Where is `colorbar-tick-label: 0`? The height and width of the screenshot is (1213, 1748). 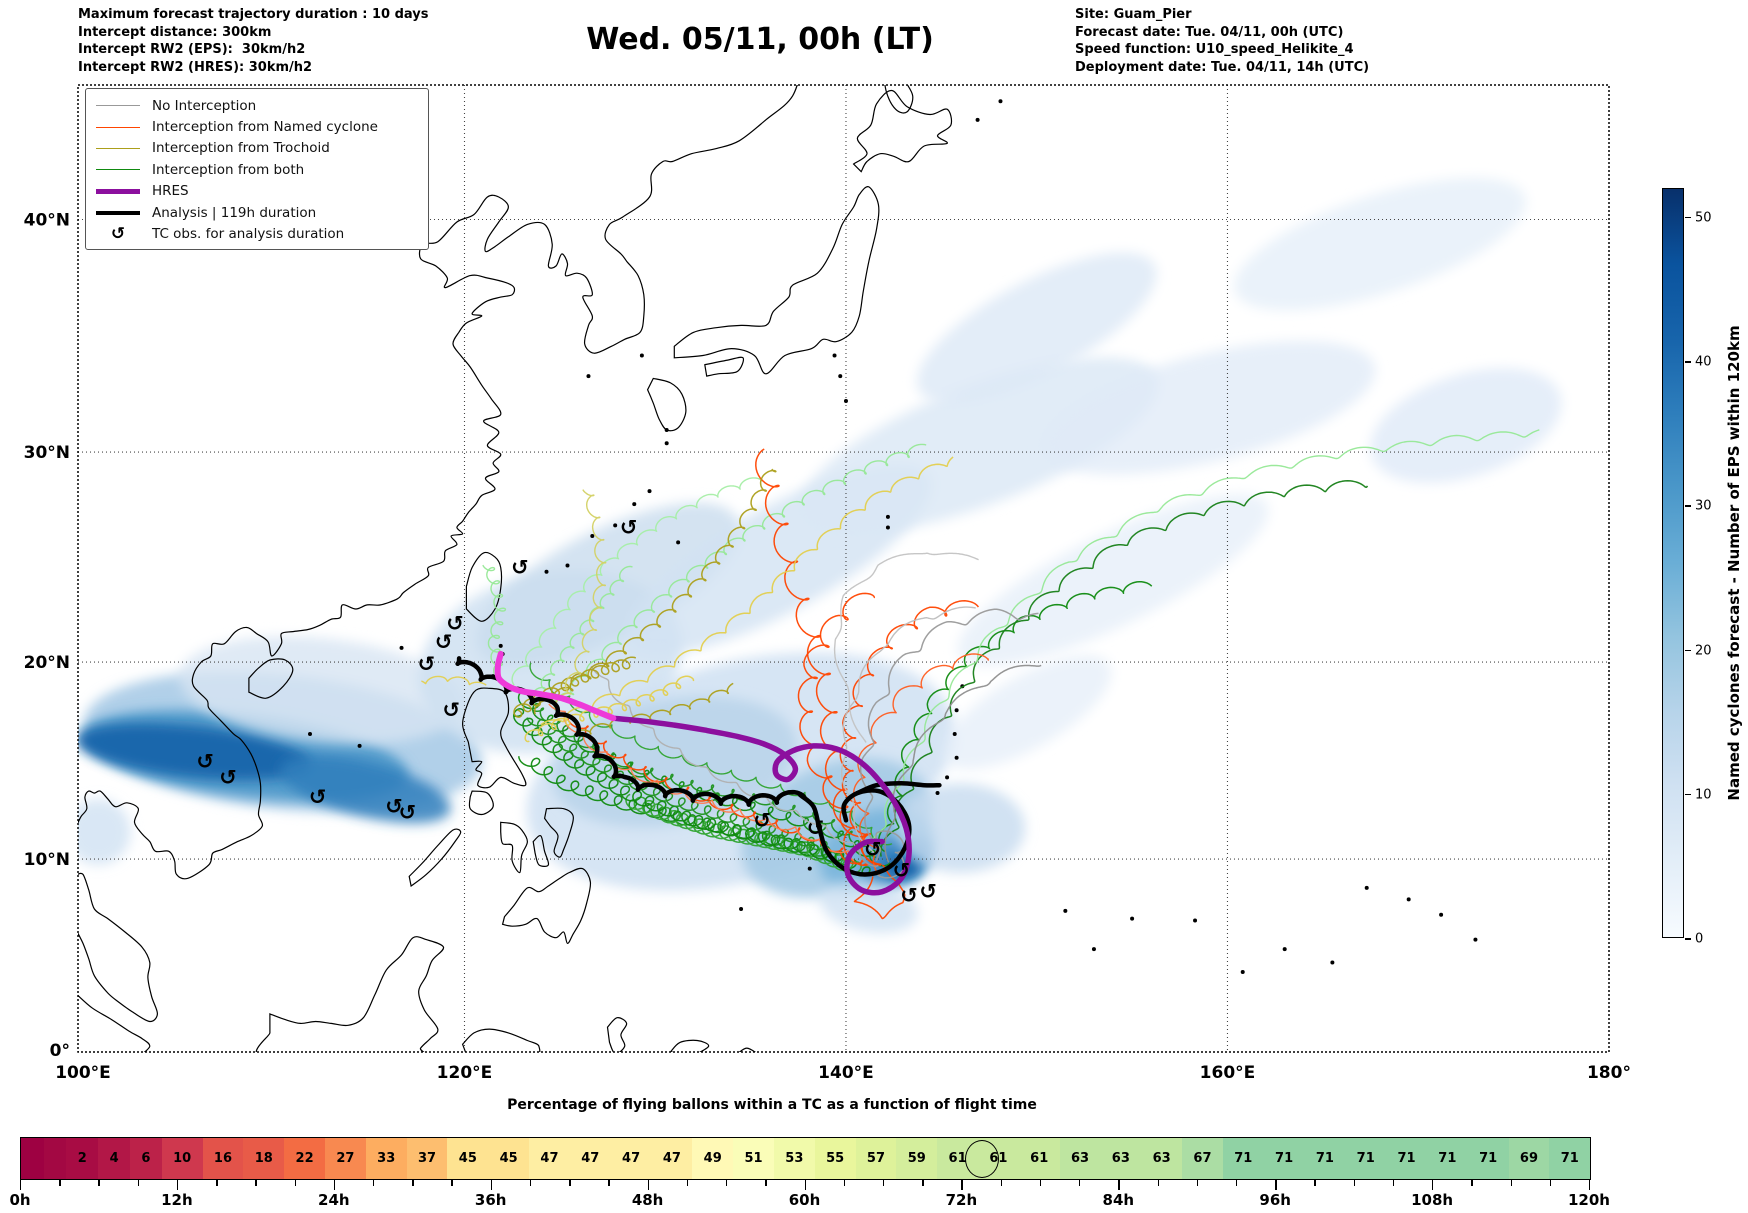
colorbar-tick-label: 0 is located at coordinates (1699, 939).